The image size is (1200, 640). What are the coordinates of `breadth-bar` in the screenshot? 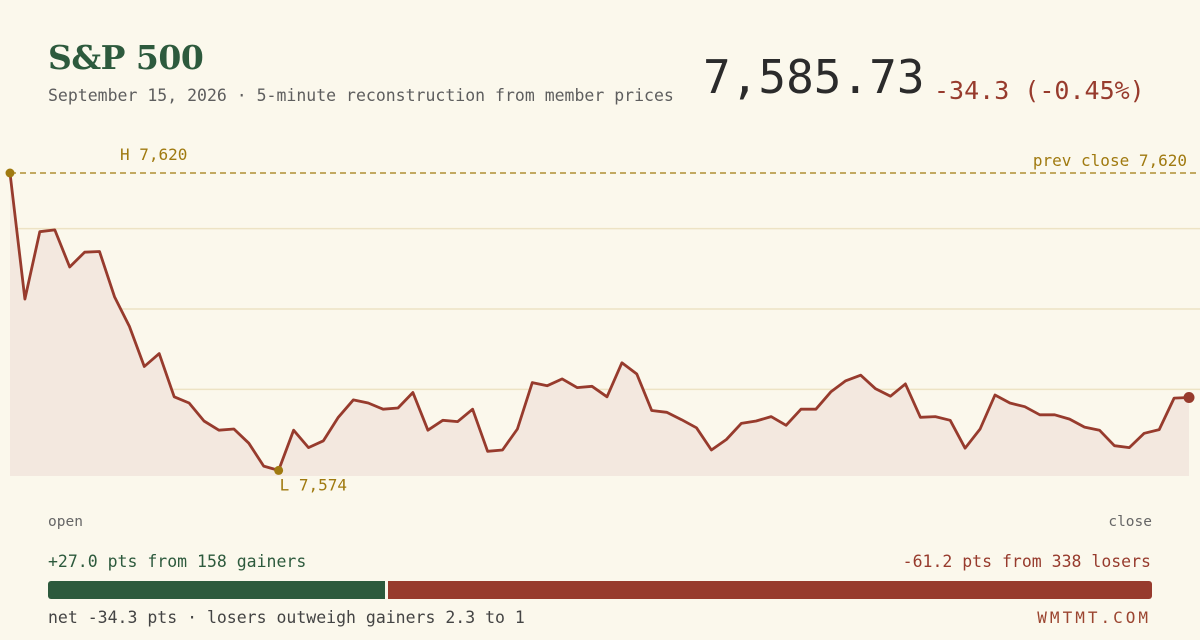 It's located at (600, 590).